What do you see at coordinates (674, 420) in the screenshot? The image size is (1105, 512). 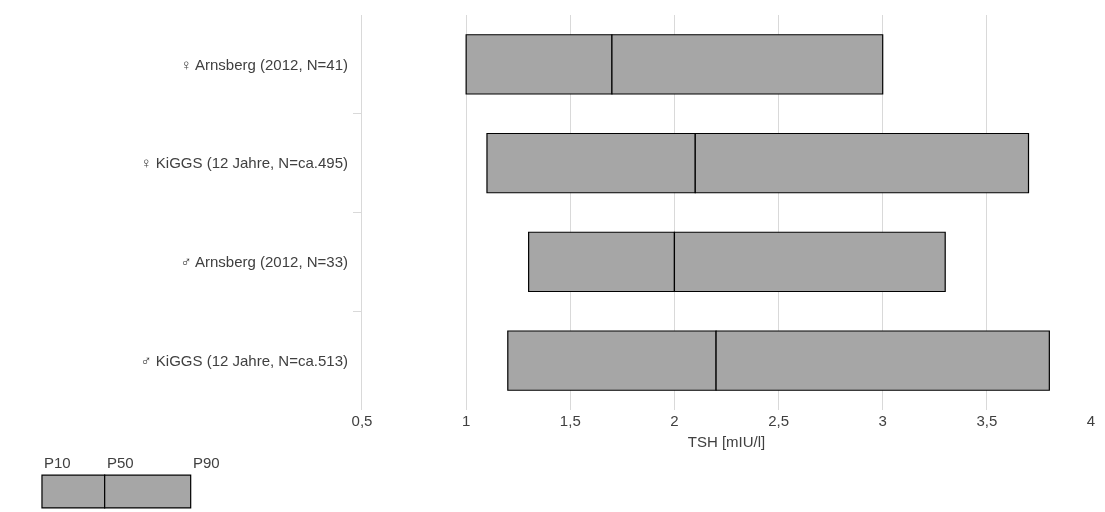 I see `x-tick-label: 2` at bounding box center [674, 420].